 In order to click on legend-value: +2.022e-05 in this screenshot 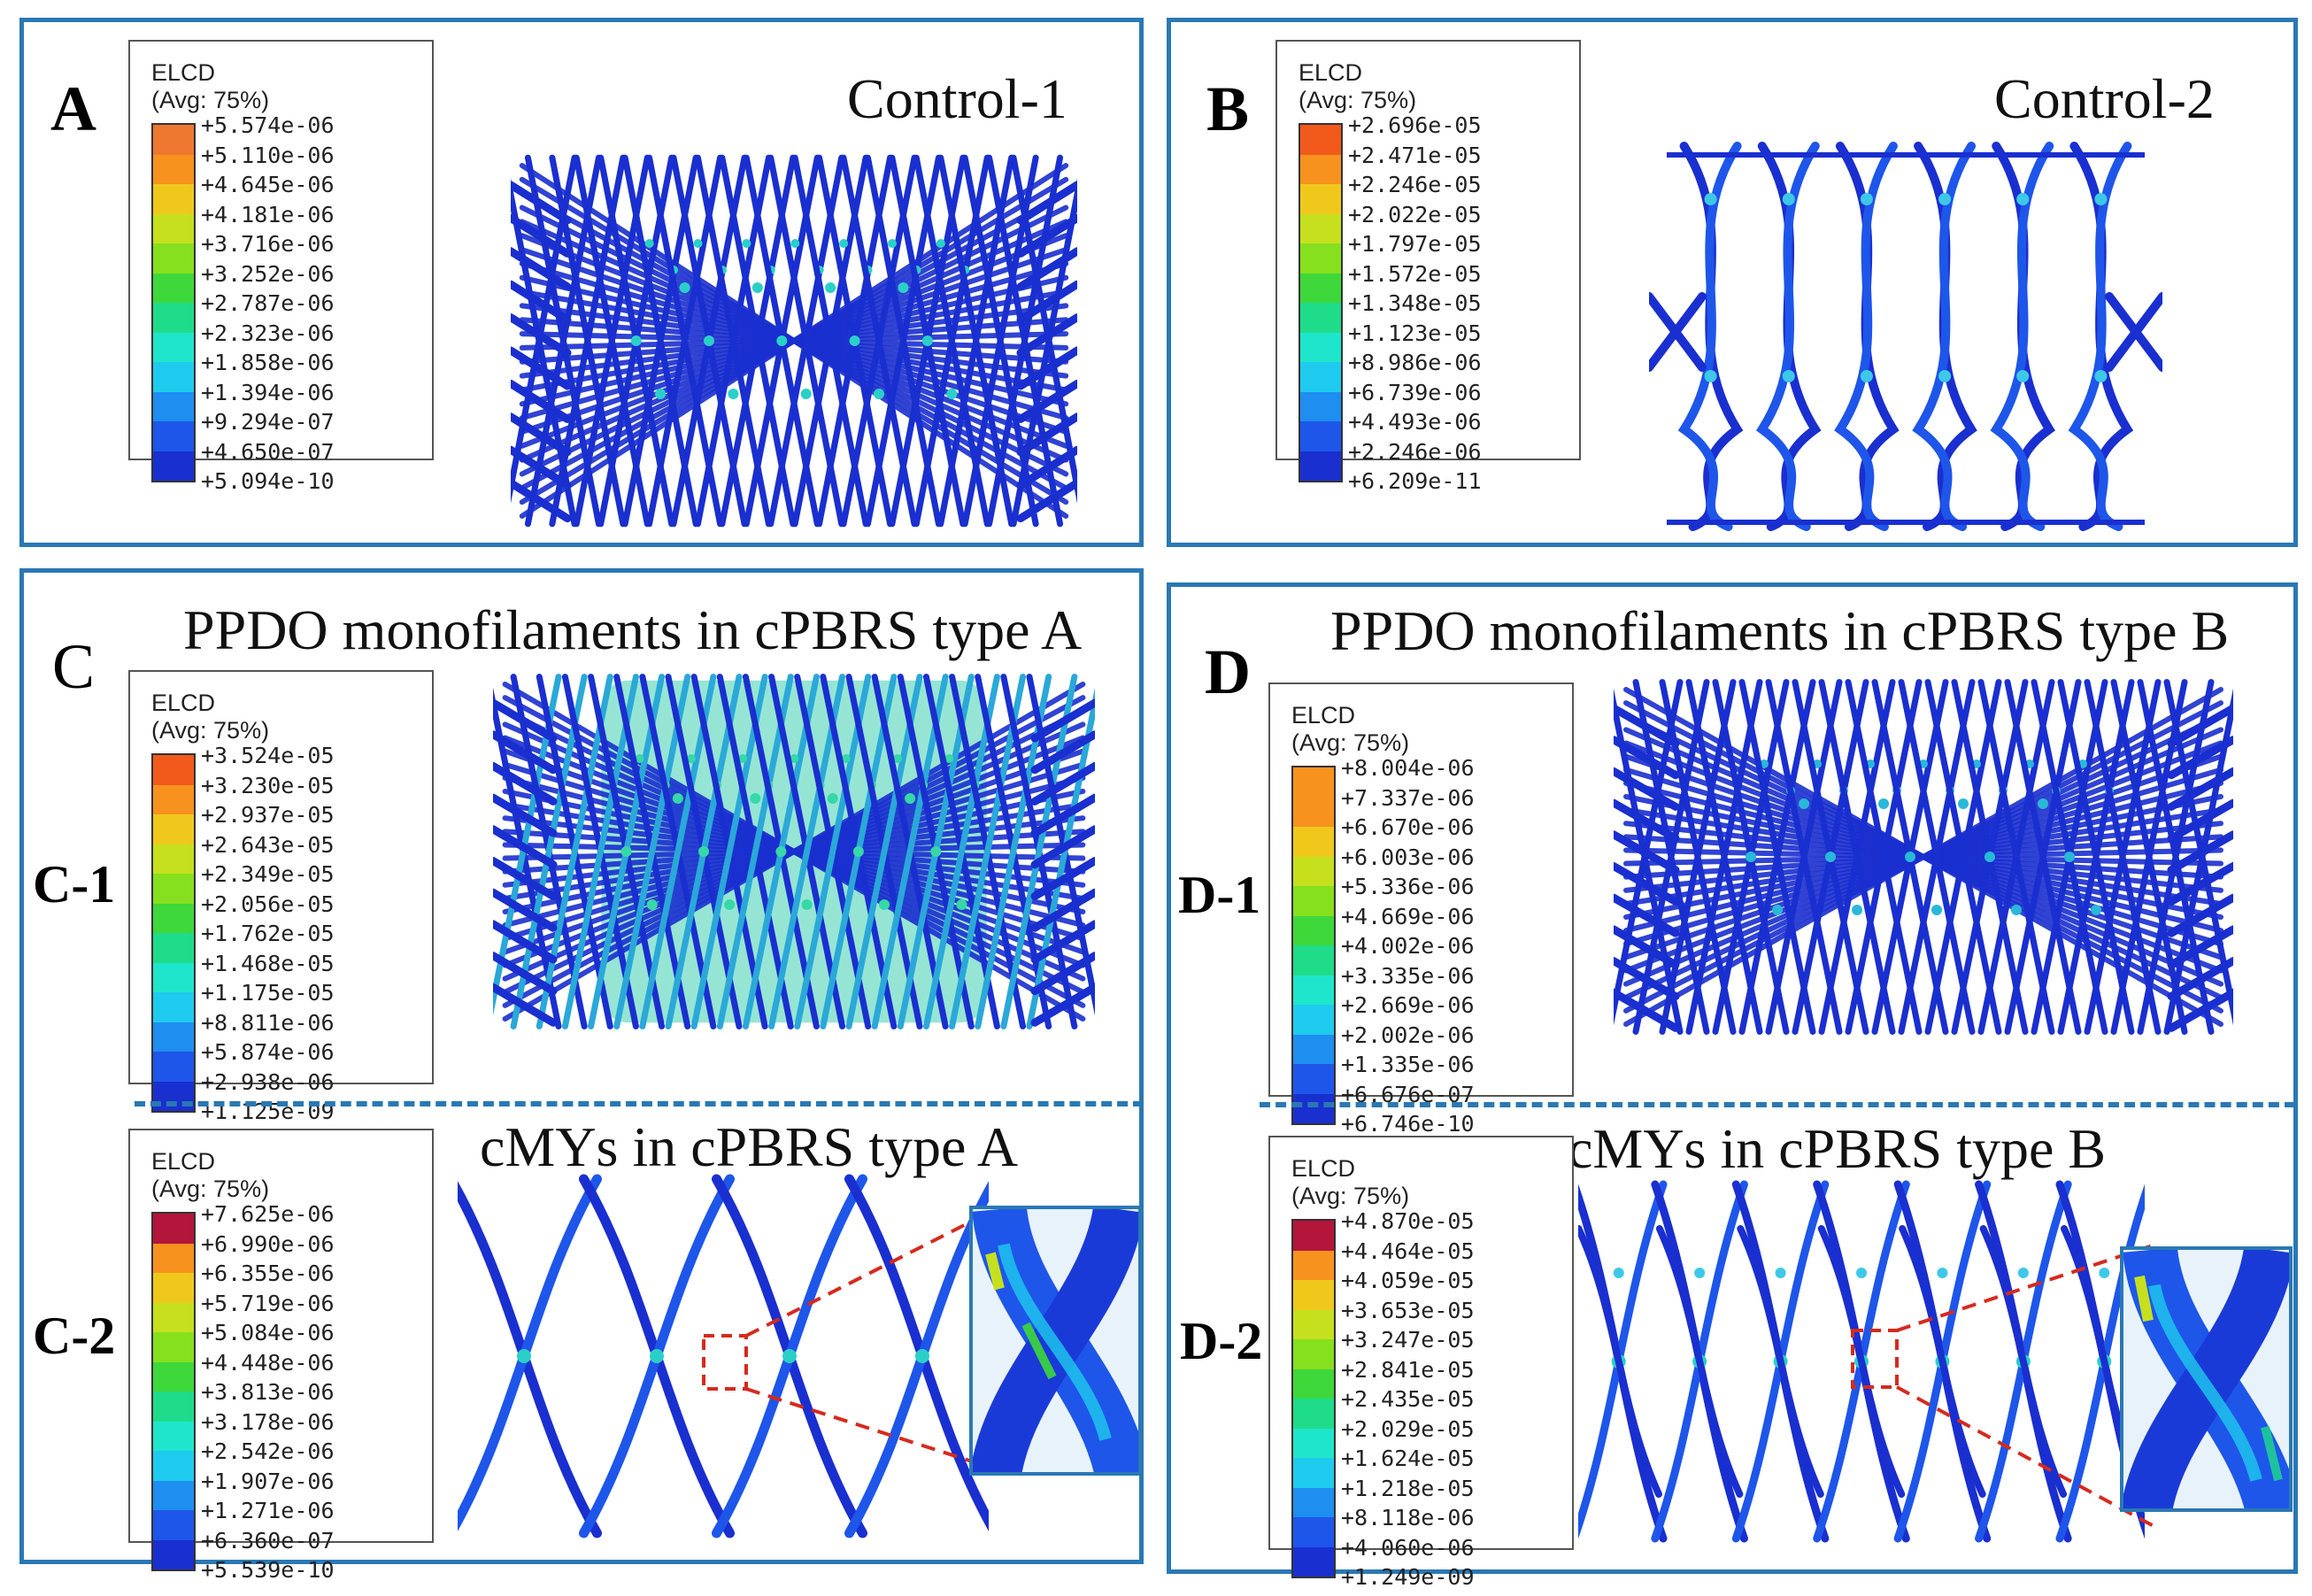, I will do `click(1415, 214)`.